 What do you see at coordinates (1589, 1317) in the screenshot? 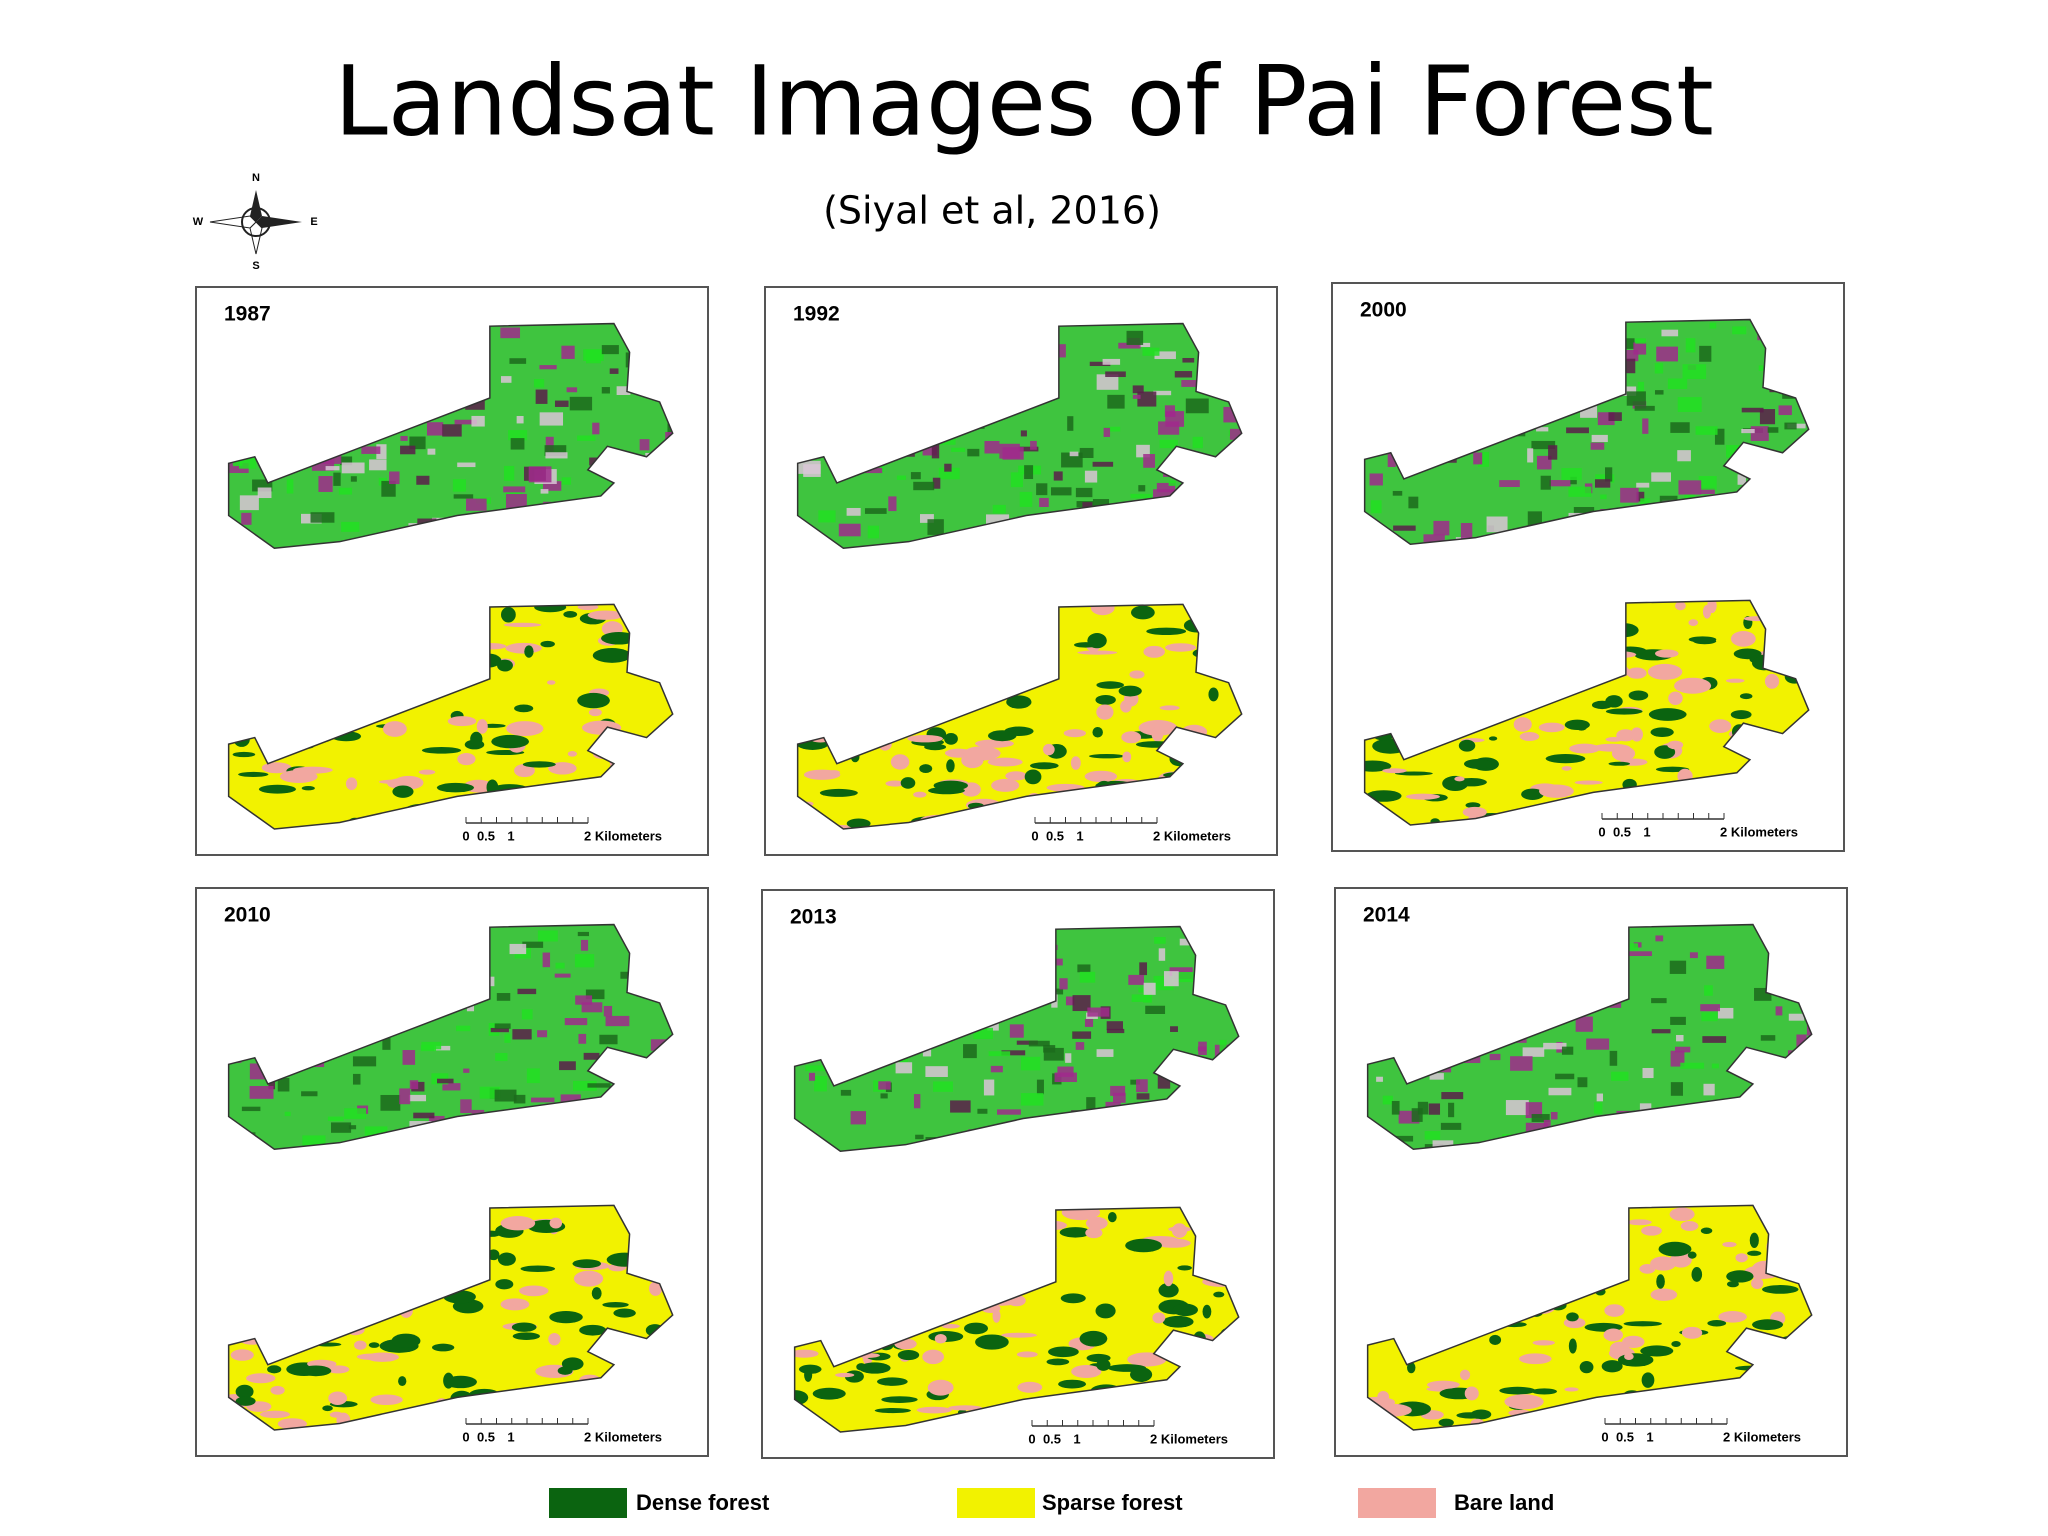
I see `map-outline` at bounding box center [1589, 1317].